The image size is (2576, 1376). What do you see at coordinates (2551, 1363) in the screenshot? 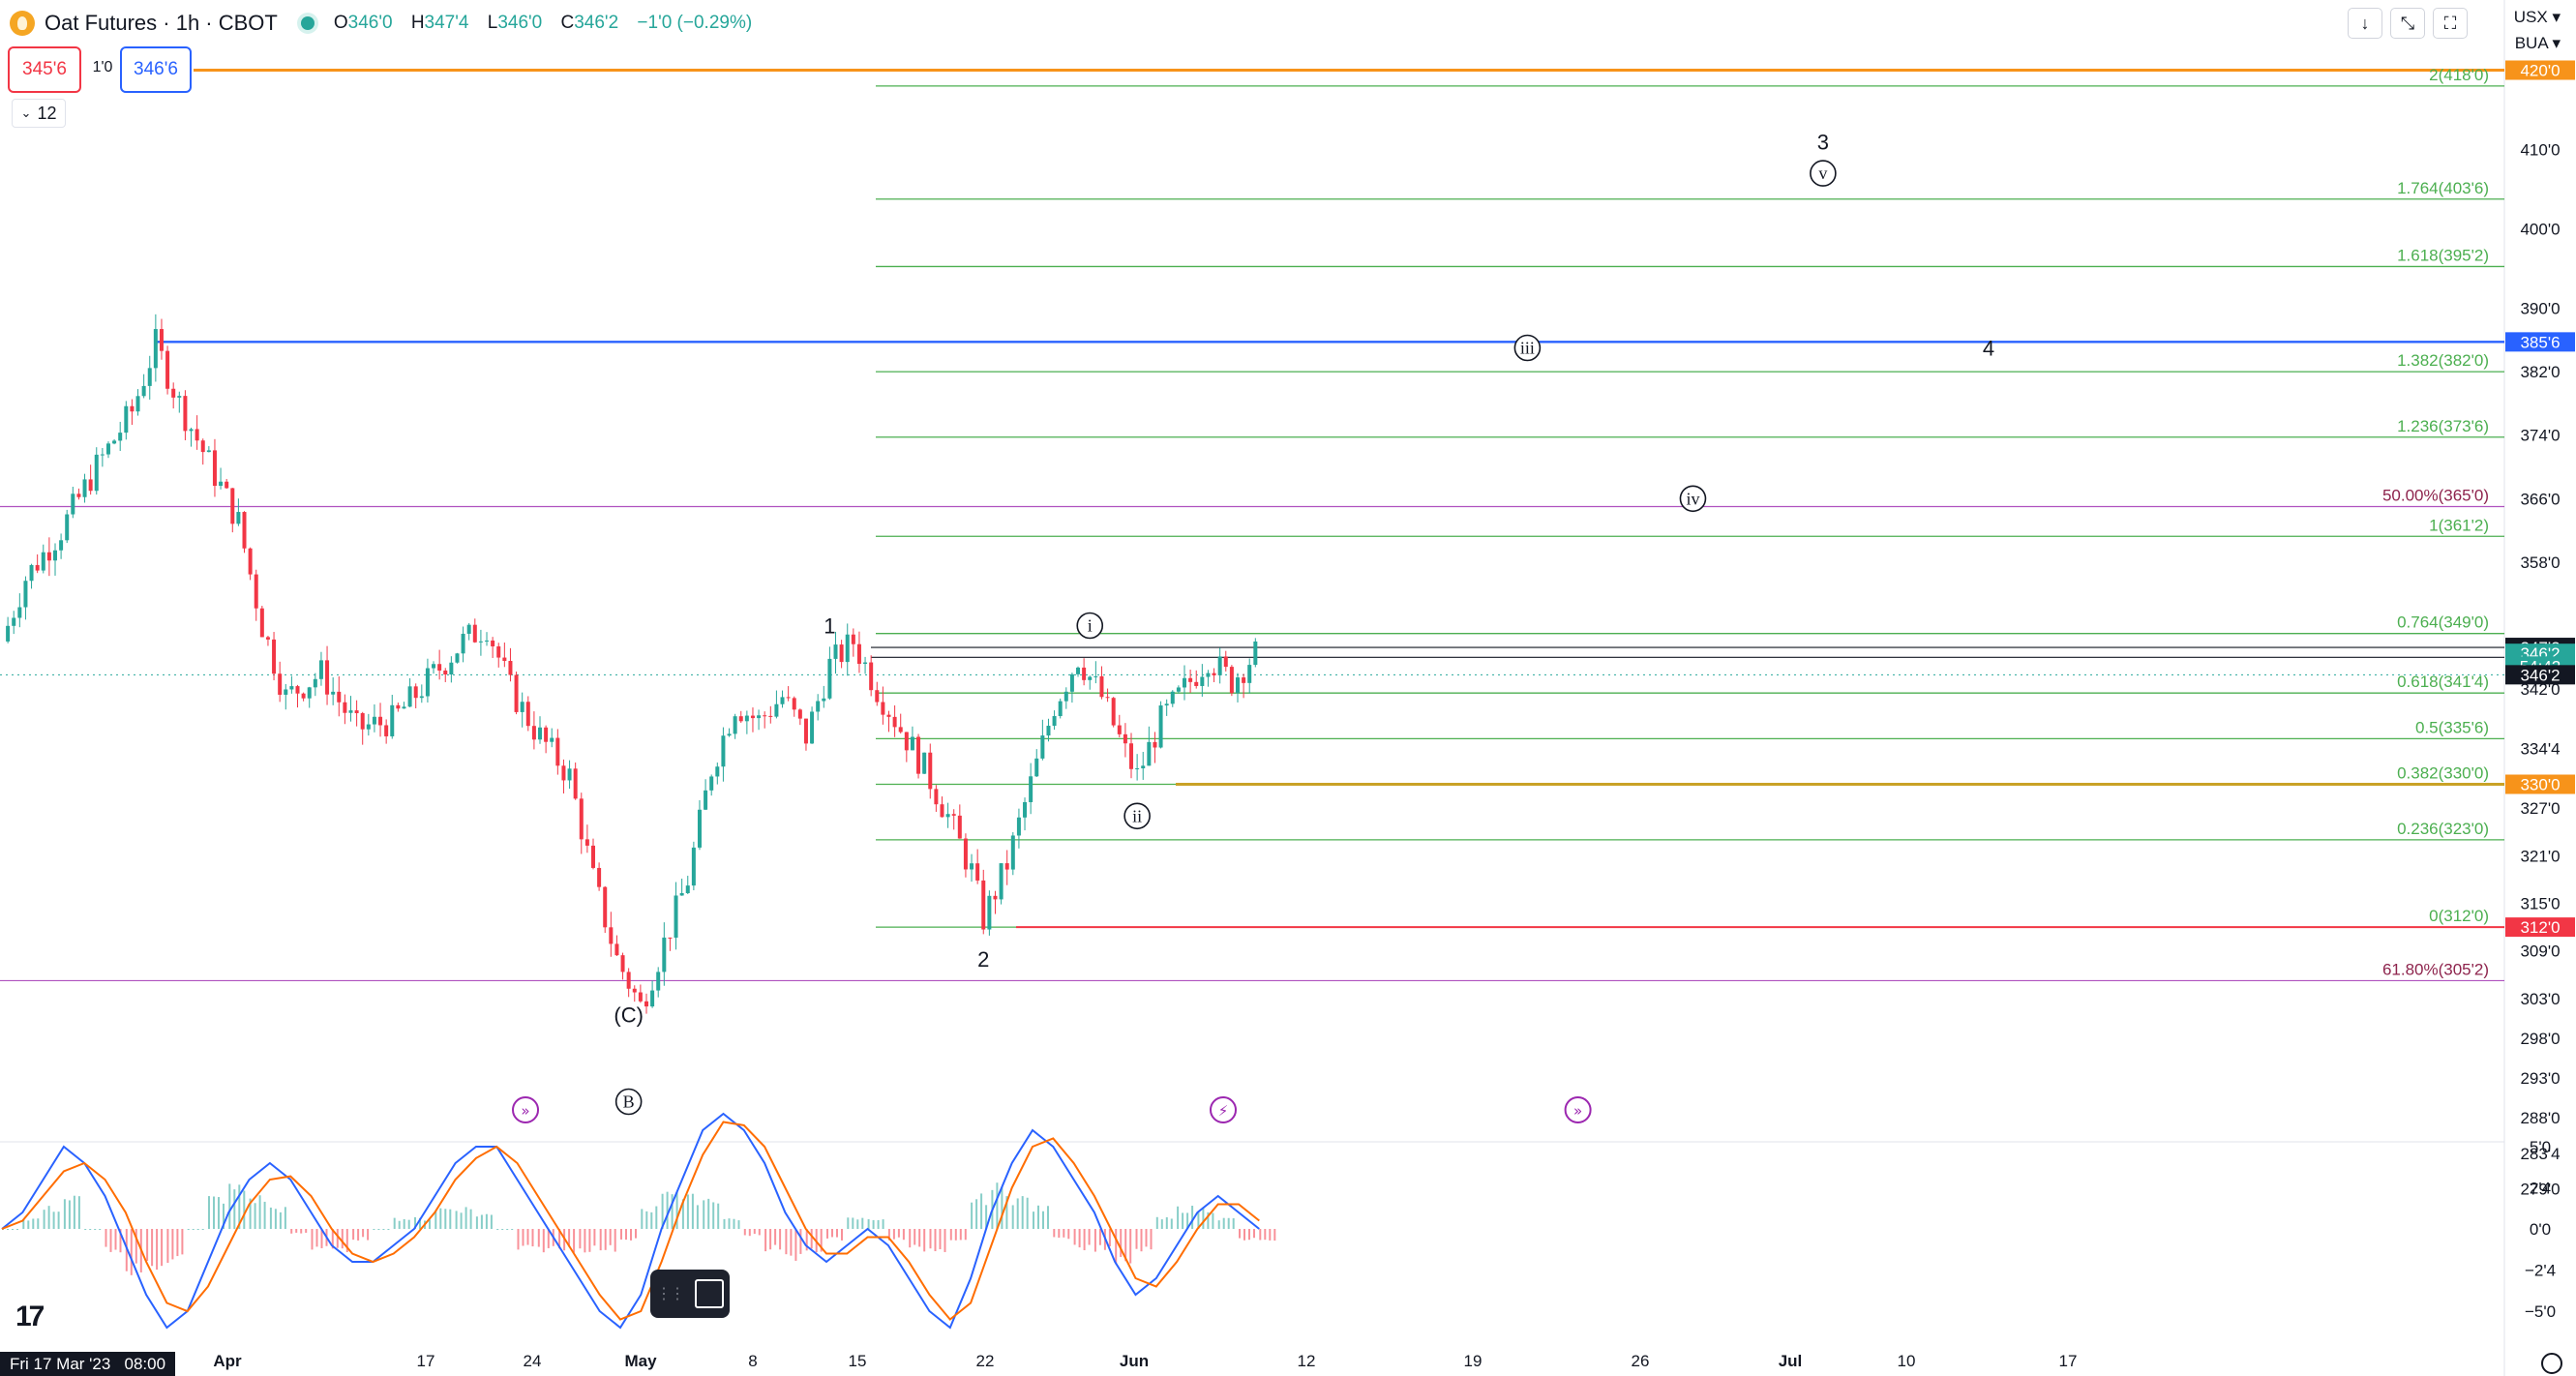
I see `gear-icon` at bounding box center [2551, 1363].